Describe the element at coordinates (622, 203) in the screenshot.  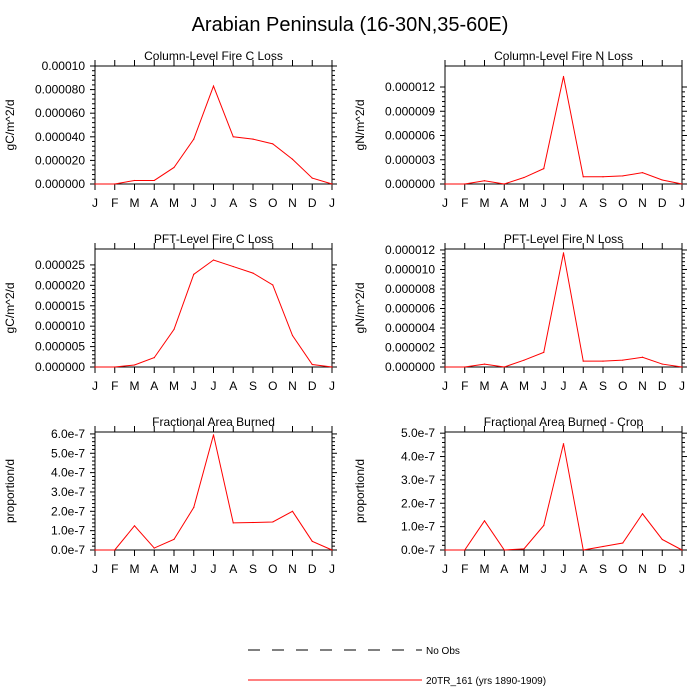
I see `x-tick-label: O` at that location.